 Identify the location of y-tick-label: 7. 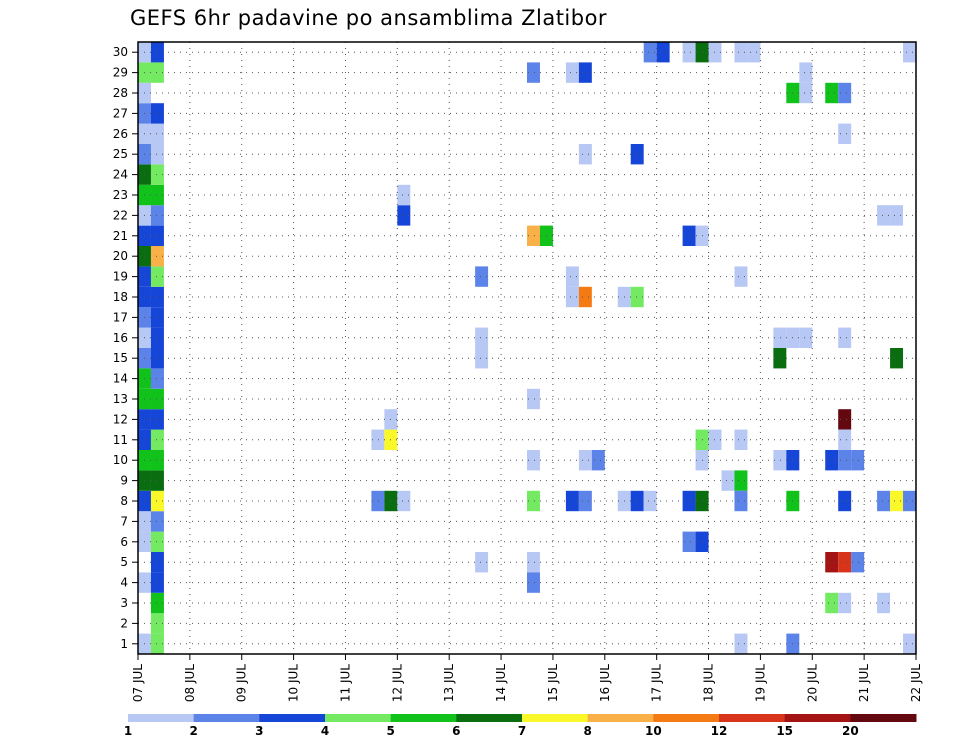
(124, 521).